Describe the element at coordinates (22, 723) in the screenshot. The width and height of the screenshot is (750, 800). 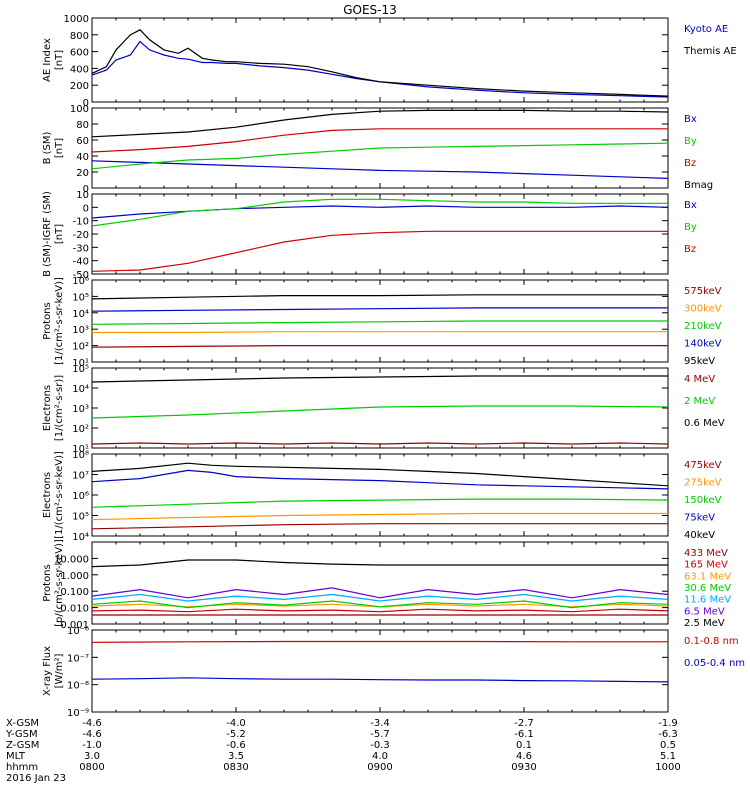
I see `x-row-label: X-GSM` at that location.